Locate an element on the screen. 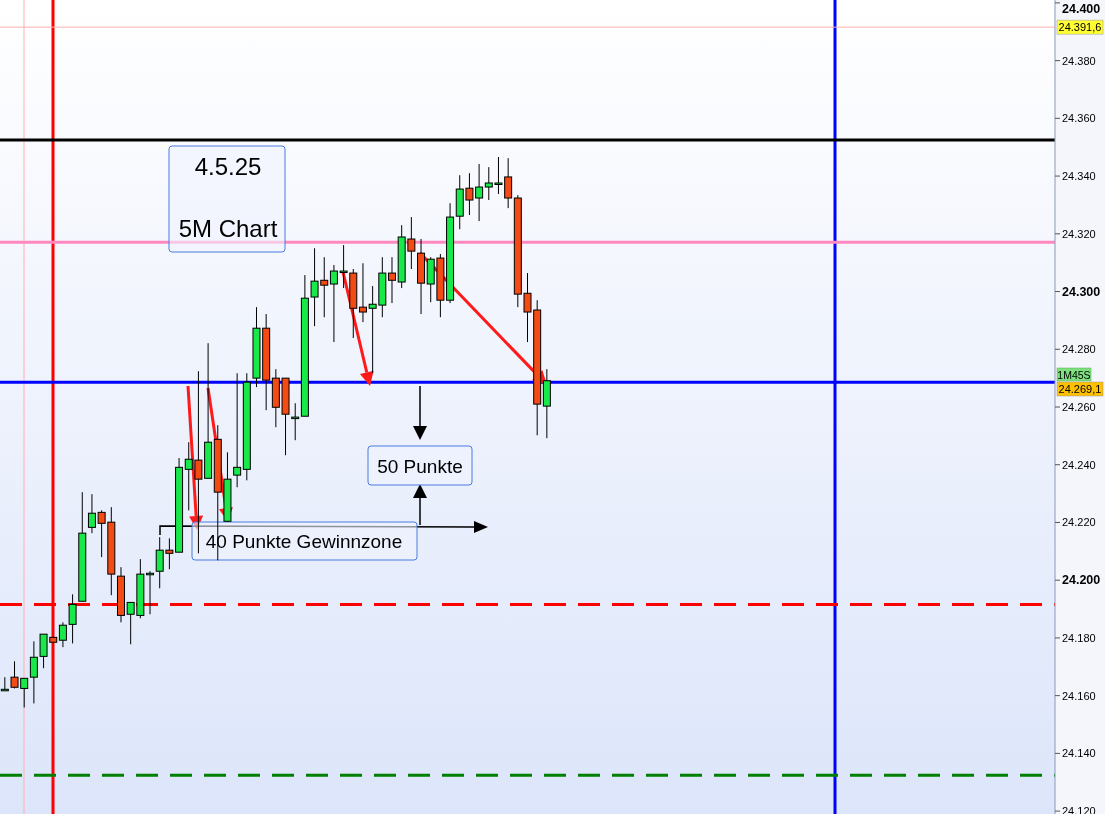 Image resolution: width=1105 pixels, height=814 pixels. y-tick-label: 24.360 is located at coordinates (1079, 118).